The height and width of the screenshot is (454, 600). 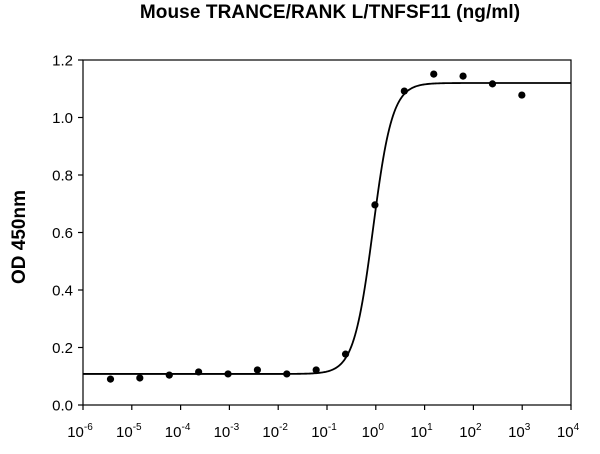 I want to click on x-tick-label: 10⁻⁴, so click(x=178, y=431).